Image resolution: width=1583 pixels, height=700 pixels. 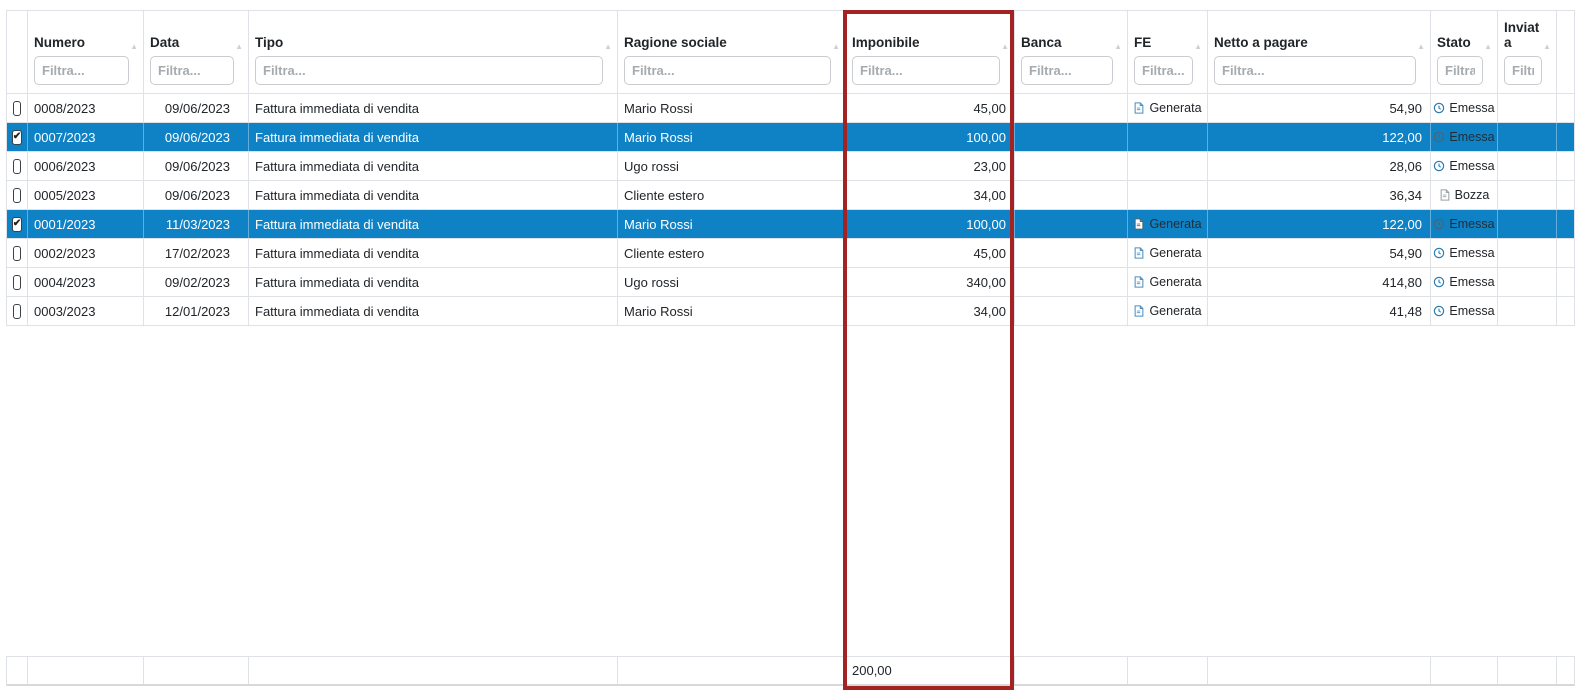 What do you see at coordinates (1315, 70) in the screenshot?
I see `filter-input-netto_a_pagare` at bounding box center [1315, 70].